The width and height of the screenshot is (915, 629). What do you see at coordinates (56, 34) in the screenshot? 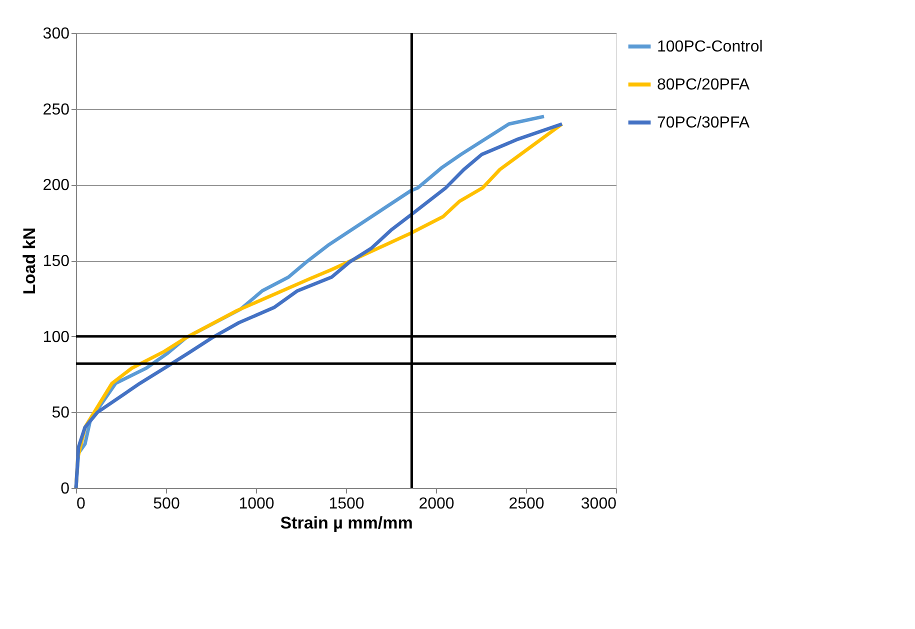
I see `y-tick-label: 300` at bounding box center [56, 34].